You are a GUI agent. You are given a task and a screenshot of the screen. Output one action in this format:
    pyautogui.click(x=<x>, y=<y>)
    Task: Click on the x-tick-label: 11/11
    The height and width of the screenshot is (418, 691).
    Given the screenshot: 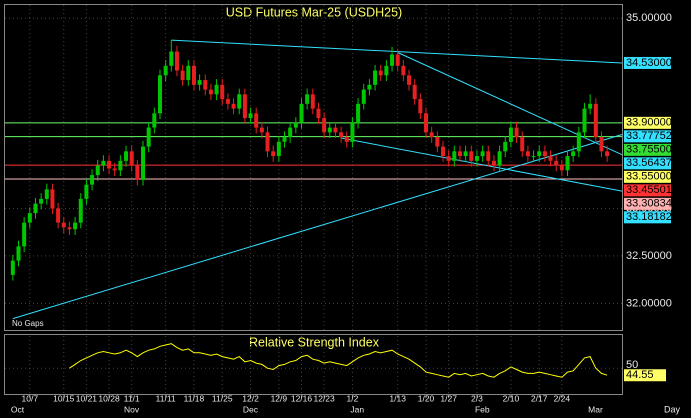 What is the action you would take?
    pyautogui.click(x=166, y=398)
    